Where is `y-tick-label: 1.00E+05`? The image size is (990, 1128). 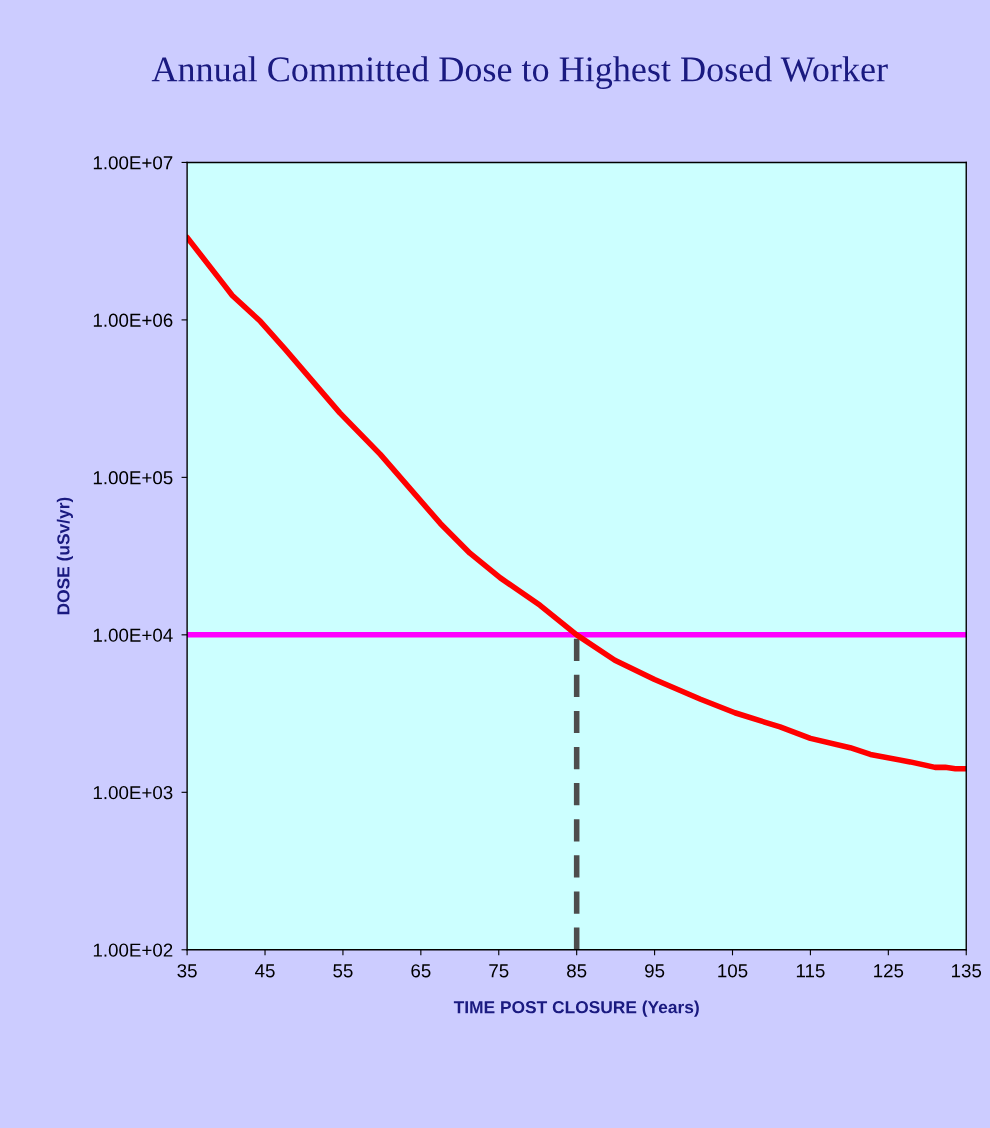
y-tick-label: 1.00E+05 is located at coordinates (133, 478).